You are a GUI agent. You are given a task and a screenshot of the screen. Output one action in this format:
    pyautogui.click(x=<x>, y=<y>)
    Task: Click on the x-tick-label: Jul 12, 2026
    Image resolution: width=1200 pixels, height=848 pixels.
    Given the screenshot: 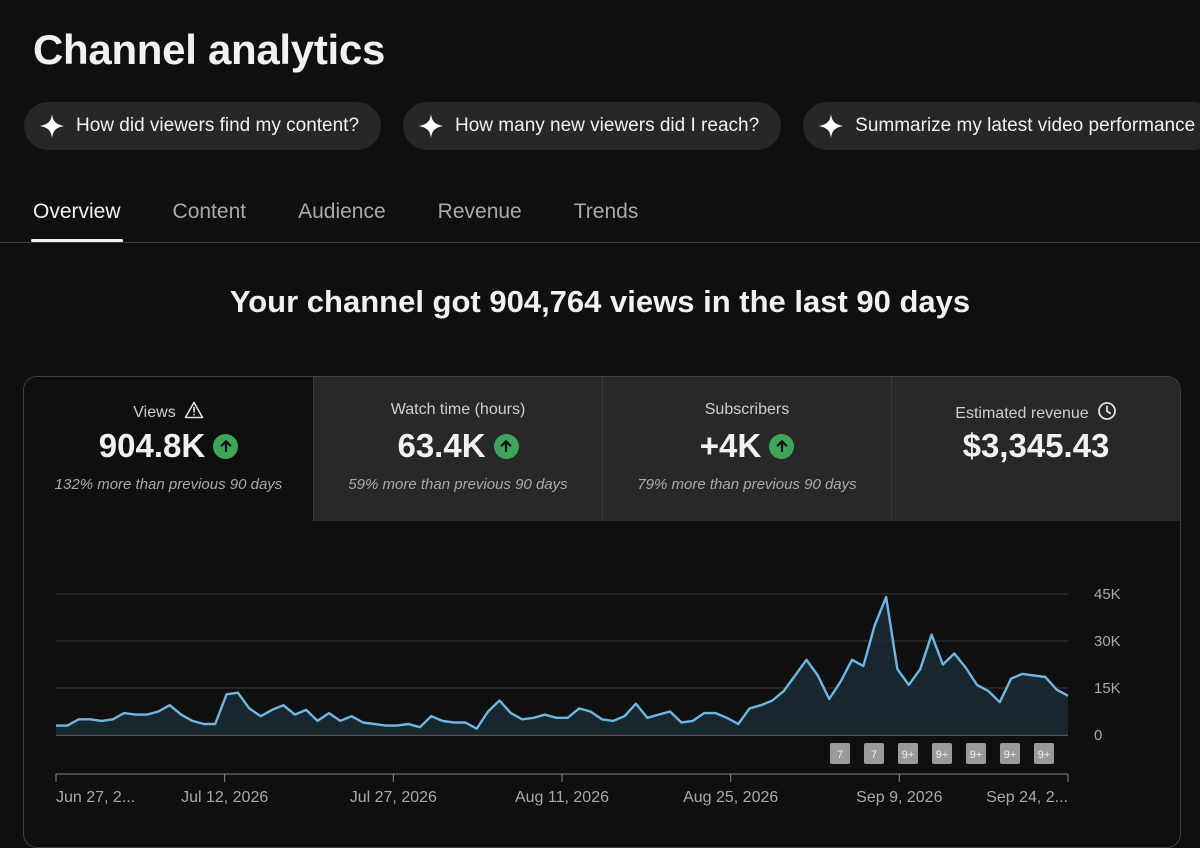 What is the action you would take?
    pyautogui.click(x=224, y=797)
    